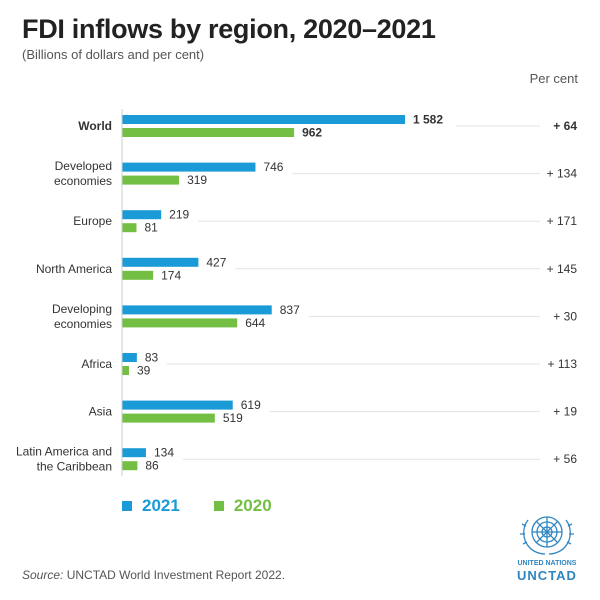 The image size is (600, 600). I want to click on value-label-2021: 134, so click(164, 453).